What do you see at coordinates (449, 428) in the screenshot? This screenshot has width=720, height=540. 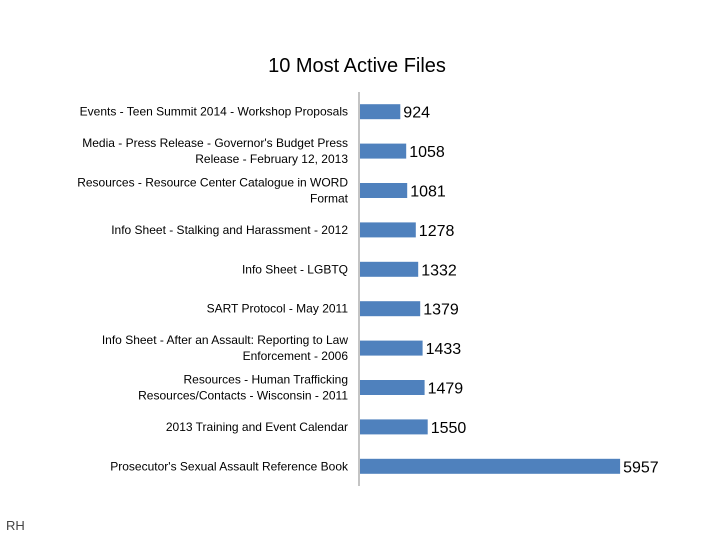 I see `value-label-9: 1550` at bounding box center [449, 428].